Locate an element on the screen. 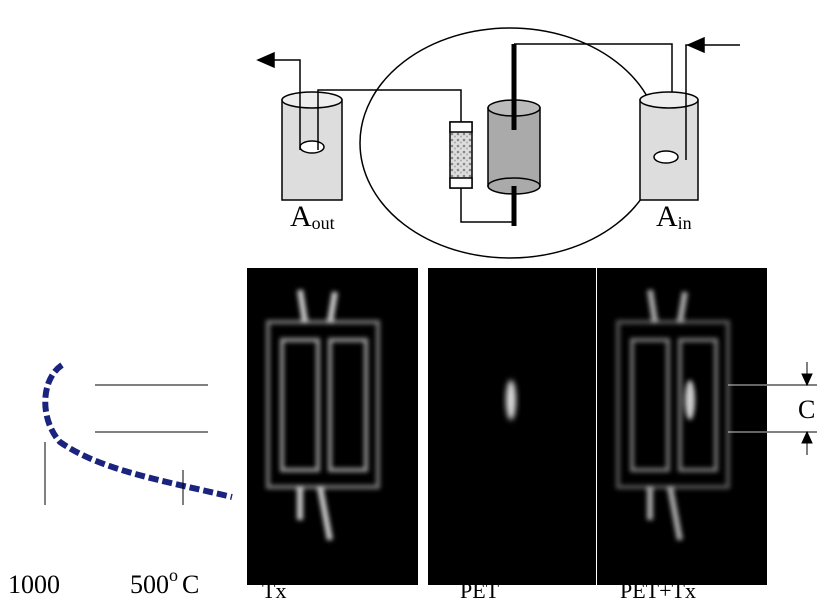 The image size is (817, 604). outlet-label: Aout is located at coordinates (312, 216).